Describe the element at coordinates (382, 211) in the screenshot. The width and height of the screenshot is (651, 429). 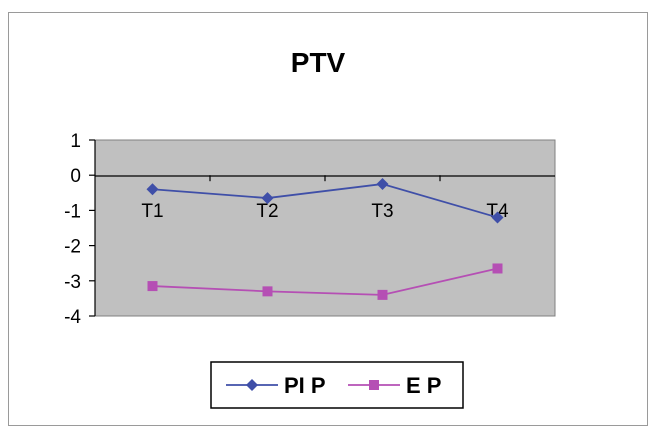
I see `x-tick-label: T3` at that location.